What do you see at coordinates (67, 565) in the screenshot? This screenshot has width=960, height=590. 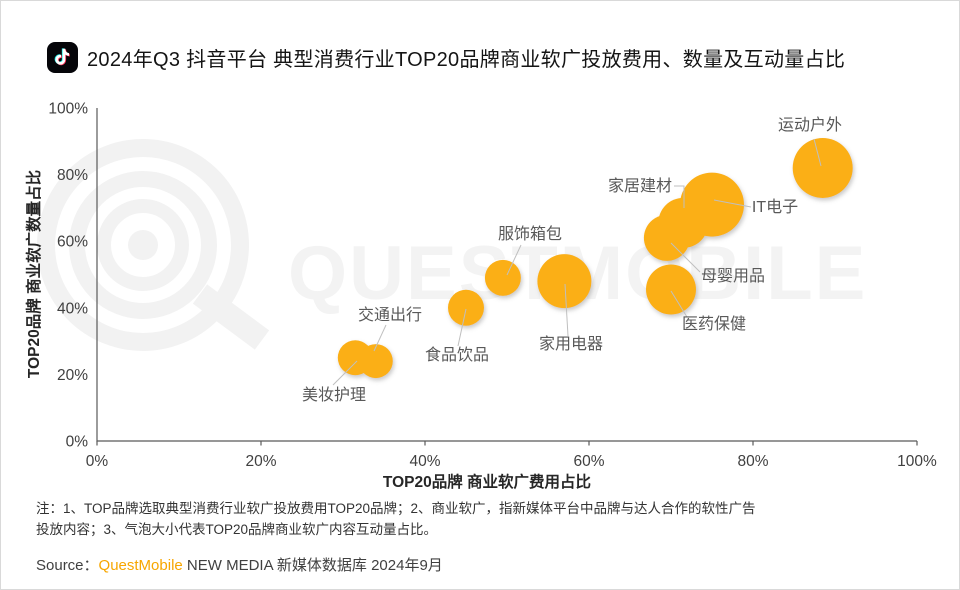 I see `source-label: Source：` at bounding box center [67, 565].